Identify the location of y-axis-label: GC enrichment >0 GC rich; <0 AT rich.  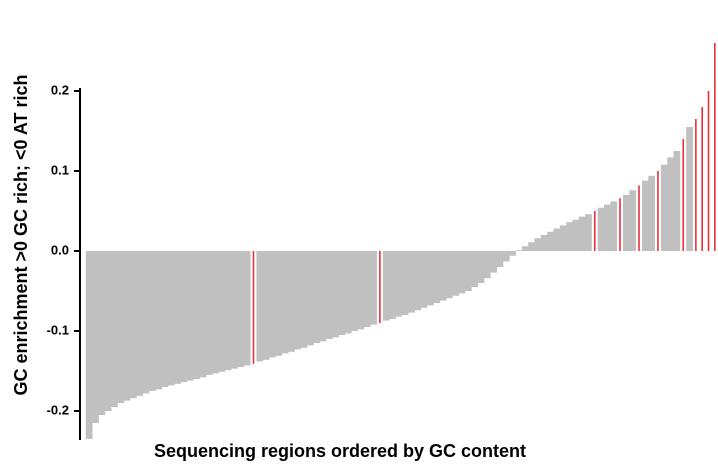
(21, 234).